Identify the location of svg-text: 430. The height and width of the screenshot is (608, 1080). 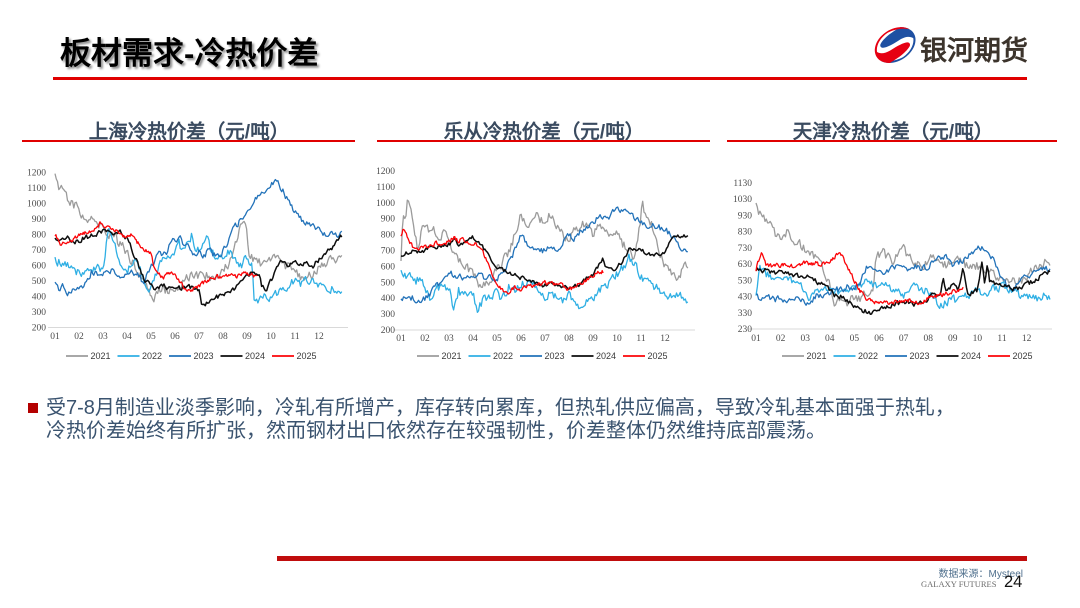
(745, 298).